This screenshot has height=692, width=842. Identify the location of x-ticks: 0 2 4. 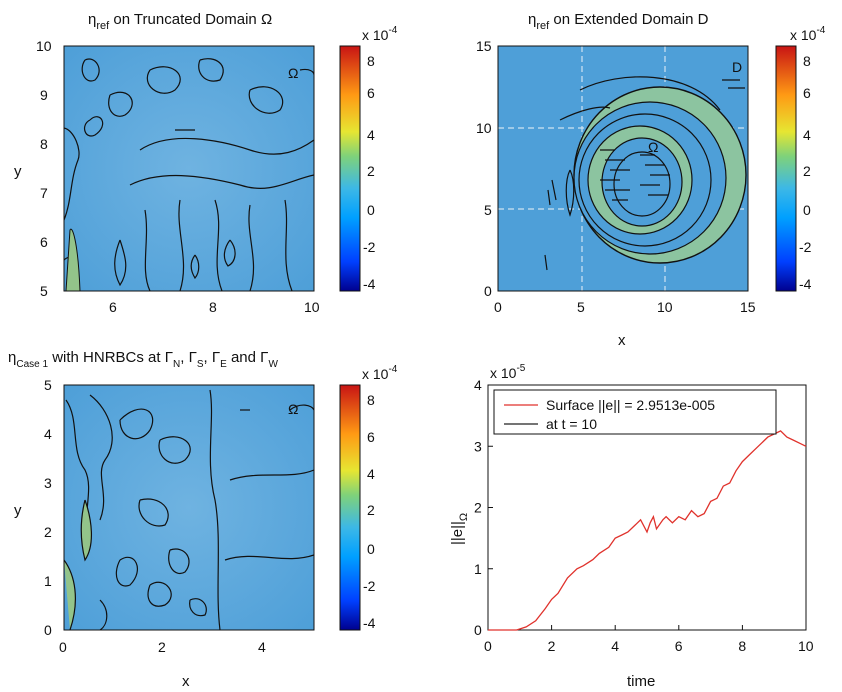
(162, 647).